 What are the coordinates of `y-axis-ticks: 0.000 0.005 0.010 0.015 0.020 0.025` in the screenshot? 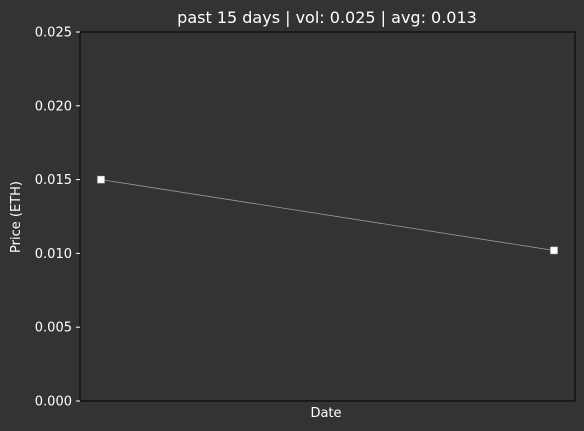 It's located at (57, 218).